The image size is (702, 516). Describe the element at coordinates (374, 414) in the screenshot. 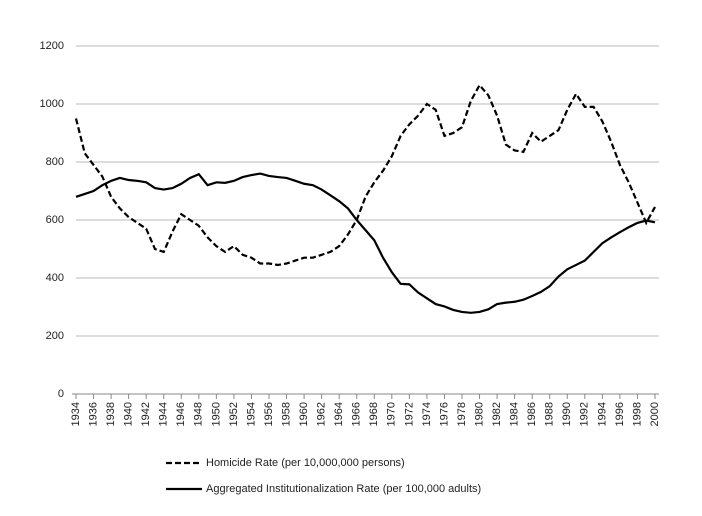

I see `x-tick-label: 1968` at that location.